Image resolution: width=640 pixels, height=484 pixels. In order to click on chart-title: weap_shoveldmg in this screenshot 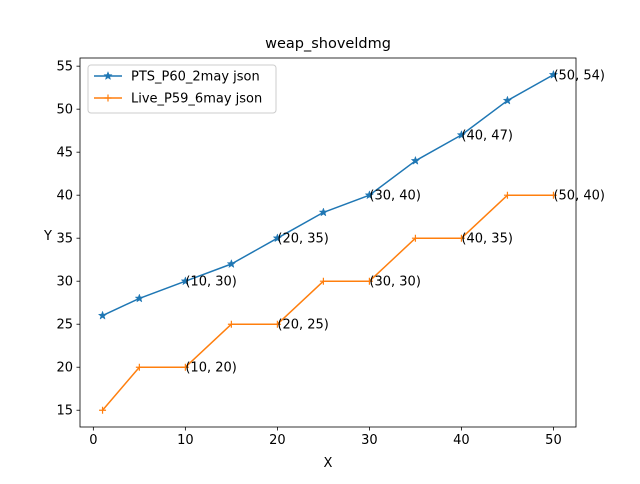, I will do `click(328, 44)`.